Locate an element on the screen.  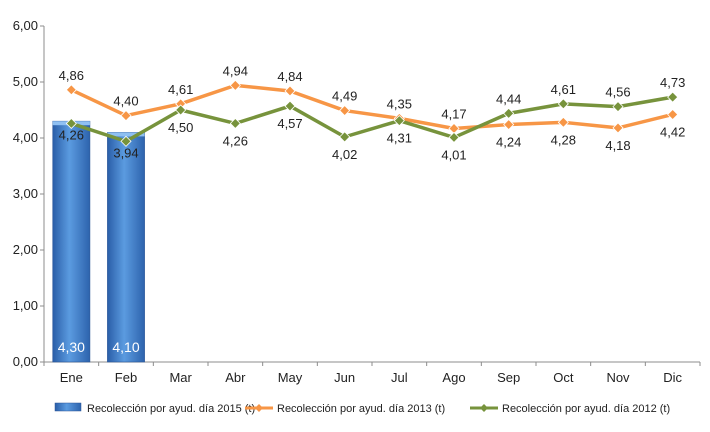
y-tick-label: 4,00 is located at coordinates (25, 137).